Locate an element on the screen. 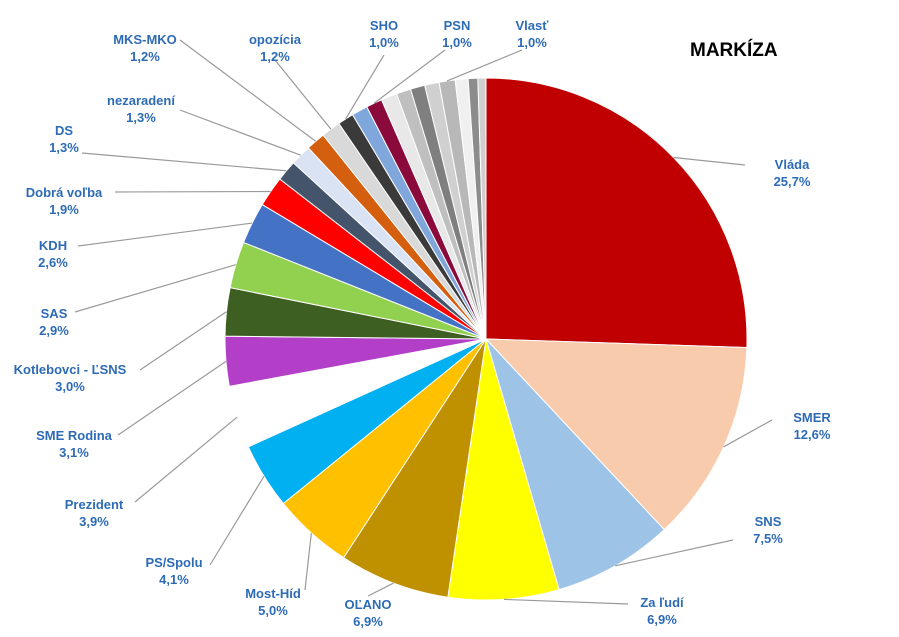 The height and width of the screenshot is (637, 899). data-label: nezaradení 1,3% is located at coordinates (141, 109).